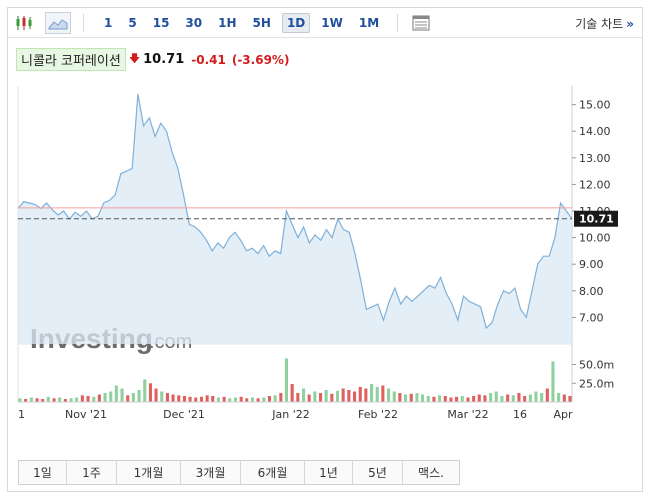 The width and height of the screenshot is (650, 497). I want to click on period-option: 맥스., so click(431, 472).